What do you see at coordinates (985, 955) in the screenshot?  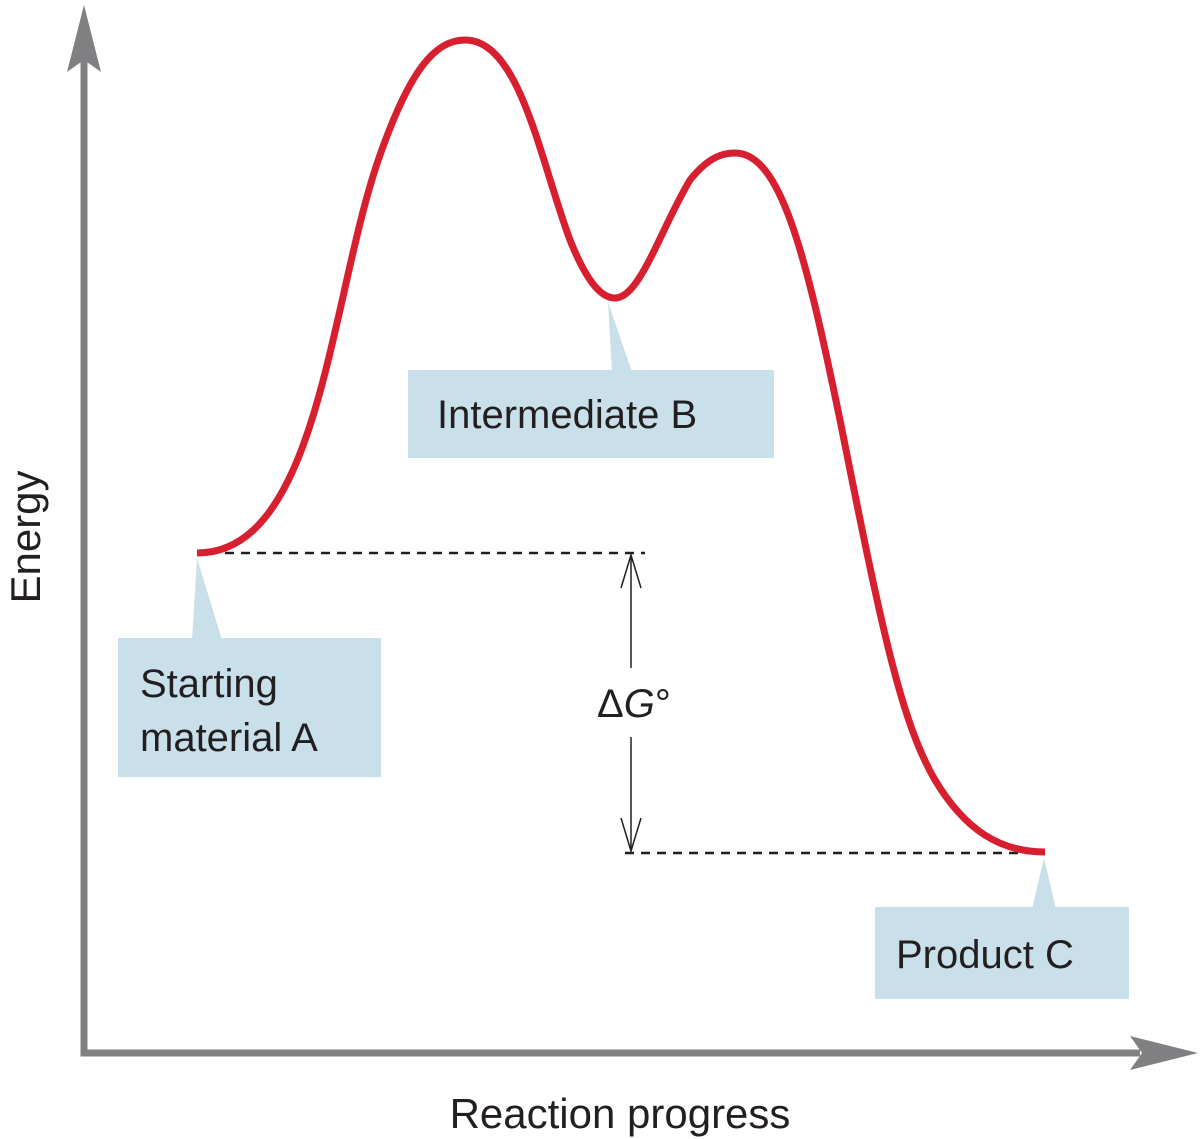 I see `product-label: Product C` at bounding box center [985, 955].